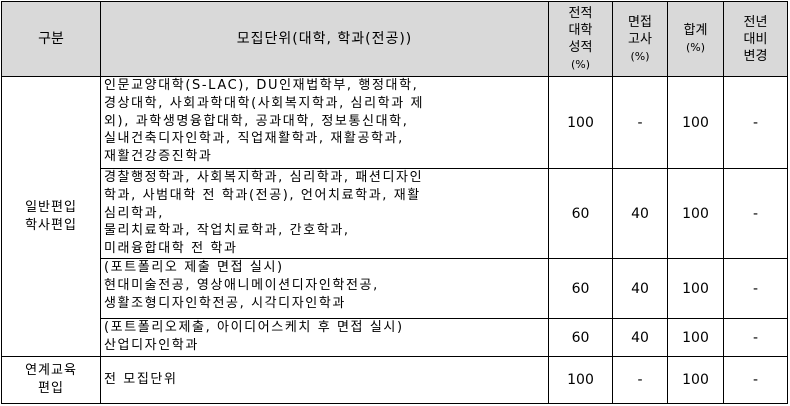 This screenshot has height=406, width=790. I want to click on header-text: 성적, so click(580, 47).